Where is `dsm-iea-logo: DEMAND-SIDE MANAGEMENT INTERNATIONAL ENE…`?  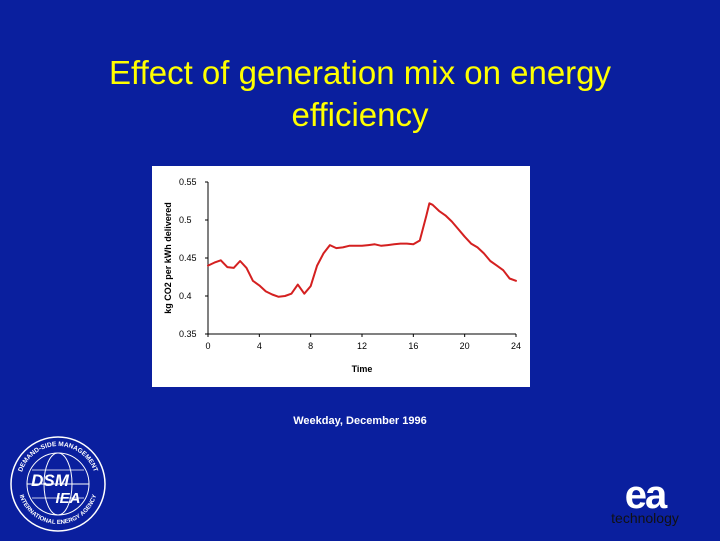 dsm-iea-logo: DEMAND-SIDE MANAGEMENT INTERNATIONAL ENE… is located at coordinates (58, 486).